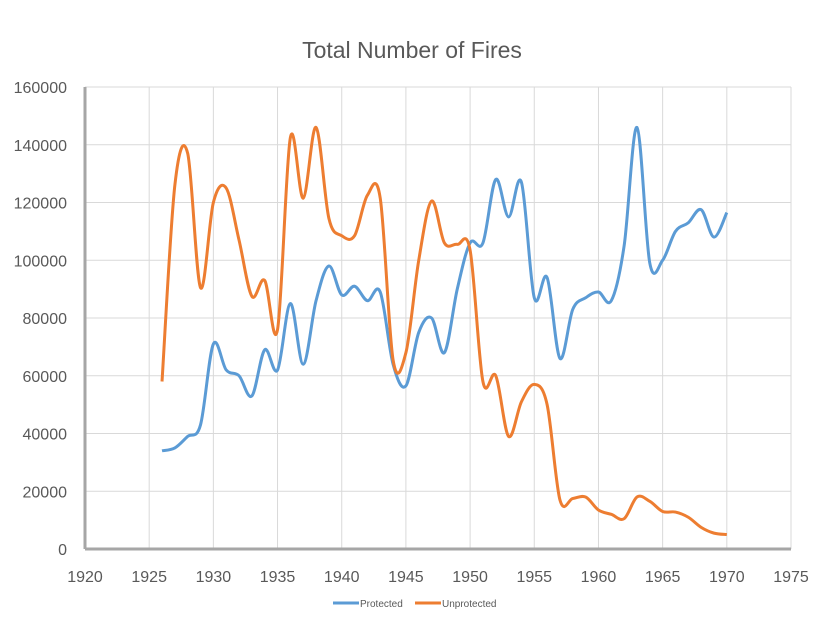 This screenshot has width=820, height=628. What do you see at coordinates (40, 88) in the screenshot?
I see `y-tick-label: 160000` at bounding box center [40, 88].